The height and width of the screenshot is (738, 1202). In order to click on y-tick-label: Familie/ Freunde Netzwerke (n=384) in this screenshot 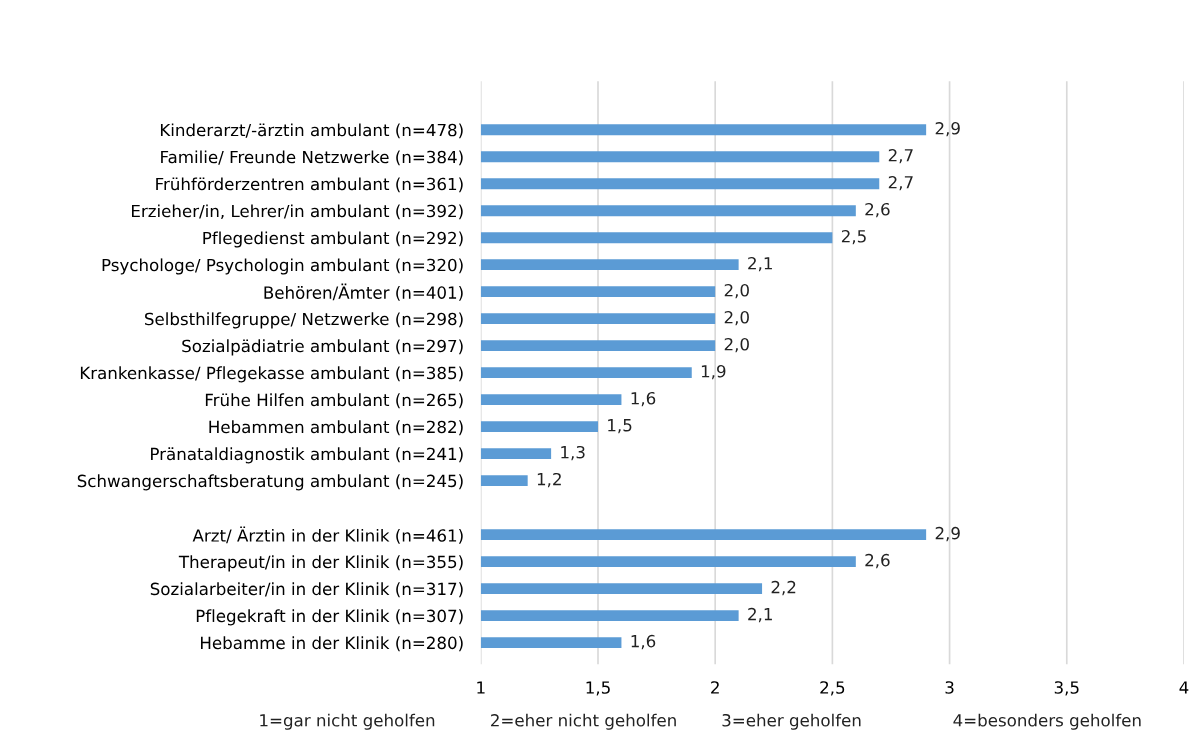, I will do `click(312, 158)`.